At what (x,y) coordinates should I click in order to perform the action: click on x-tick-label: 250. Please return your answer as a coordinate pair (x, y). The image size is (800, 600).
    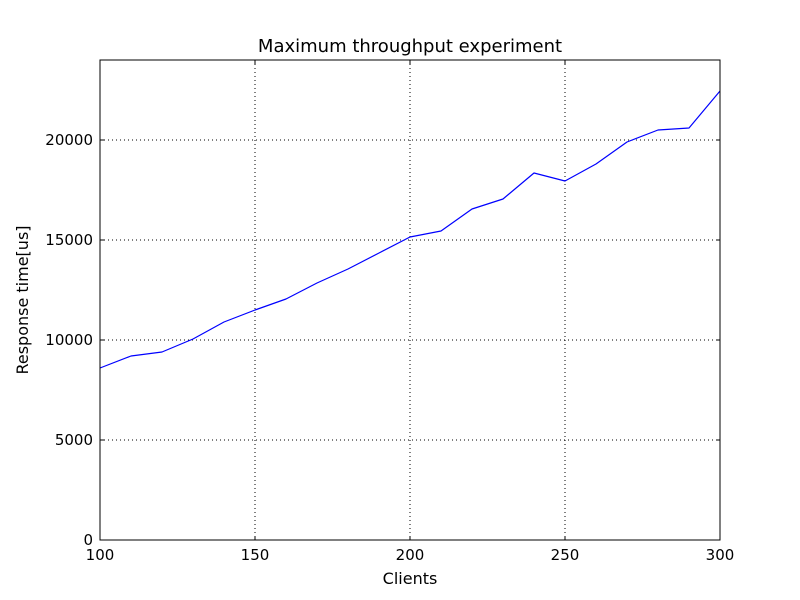
    Looking at the image, I should click on (565, 555).